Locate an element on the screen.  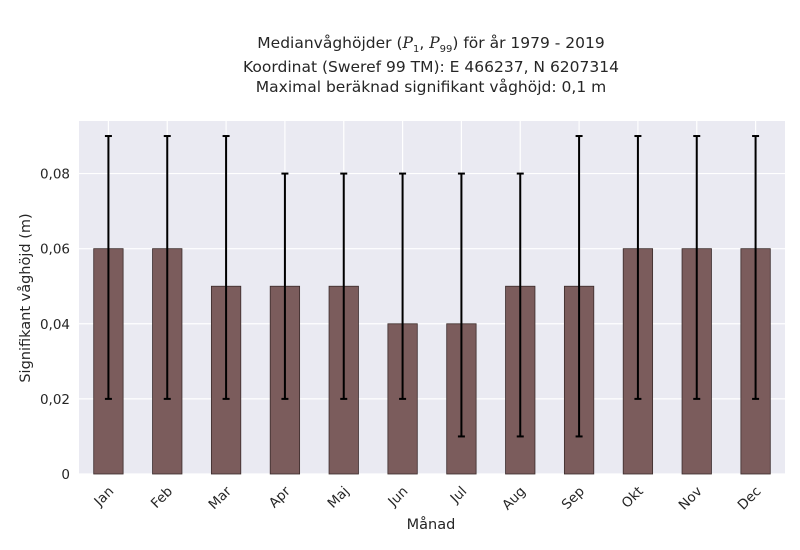
x-tick-label: Jun is located at coordinates (397, 497).